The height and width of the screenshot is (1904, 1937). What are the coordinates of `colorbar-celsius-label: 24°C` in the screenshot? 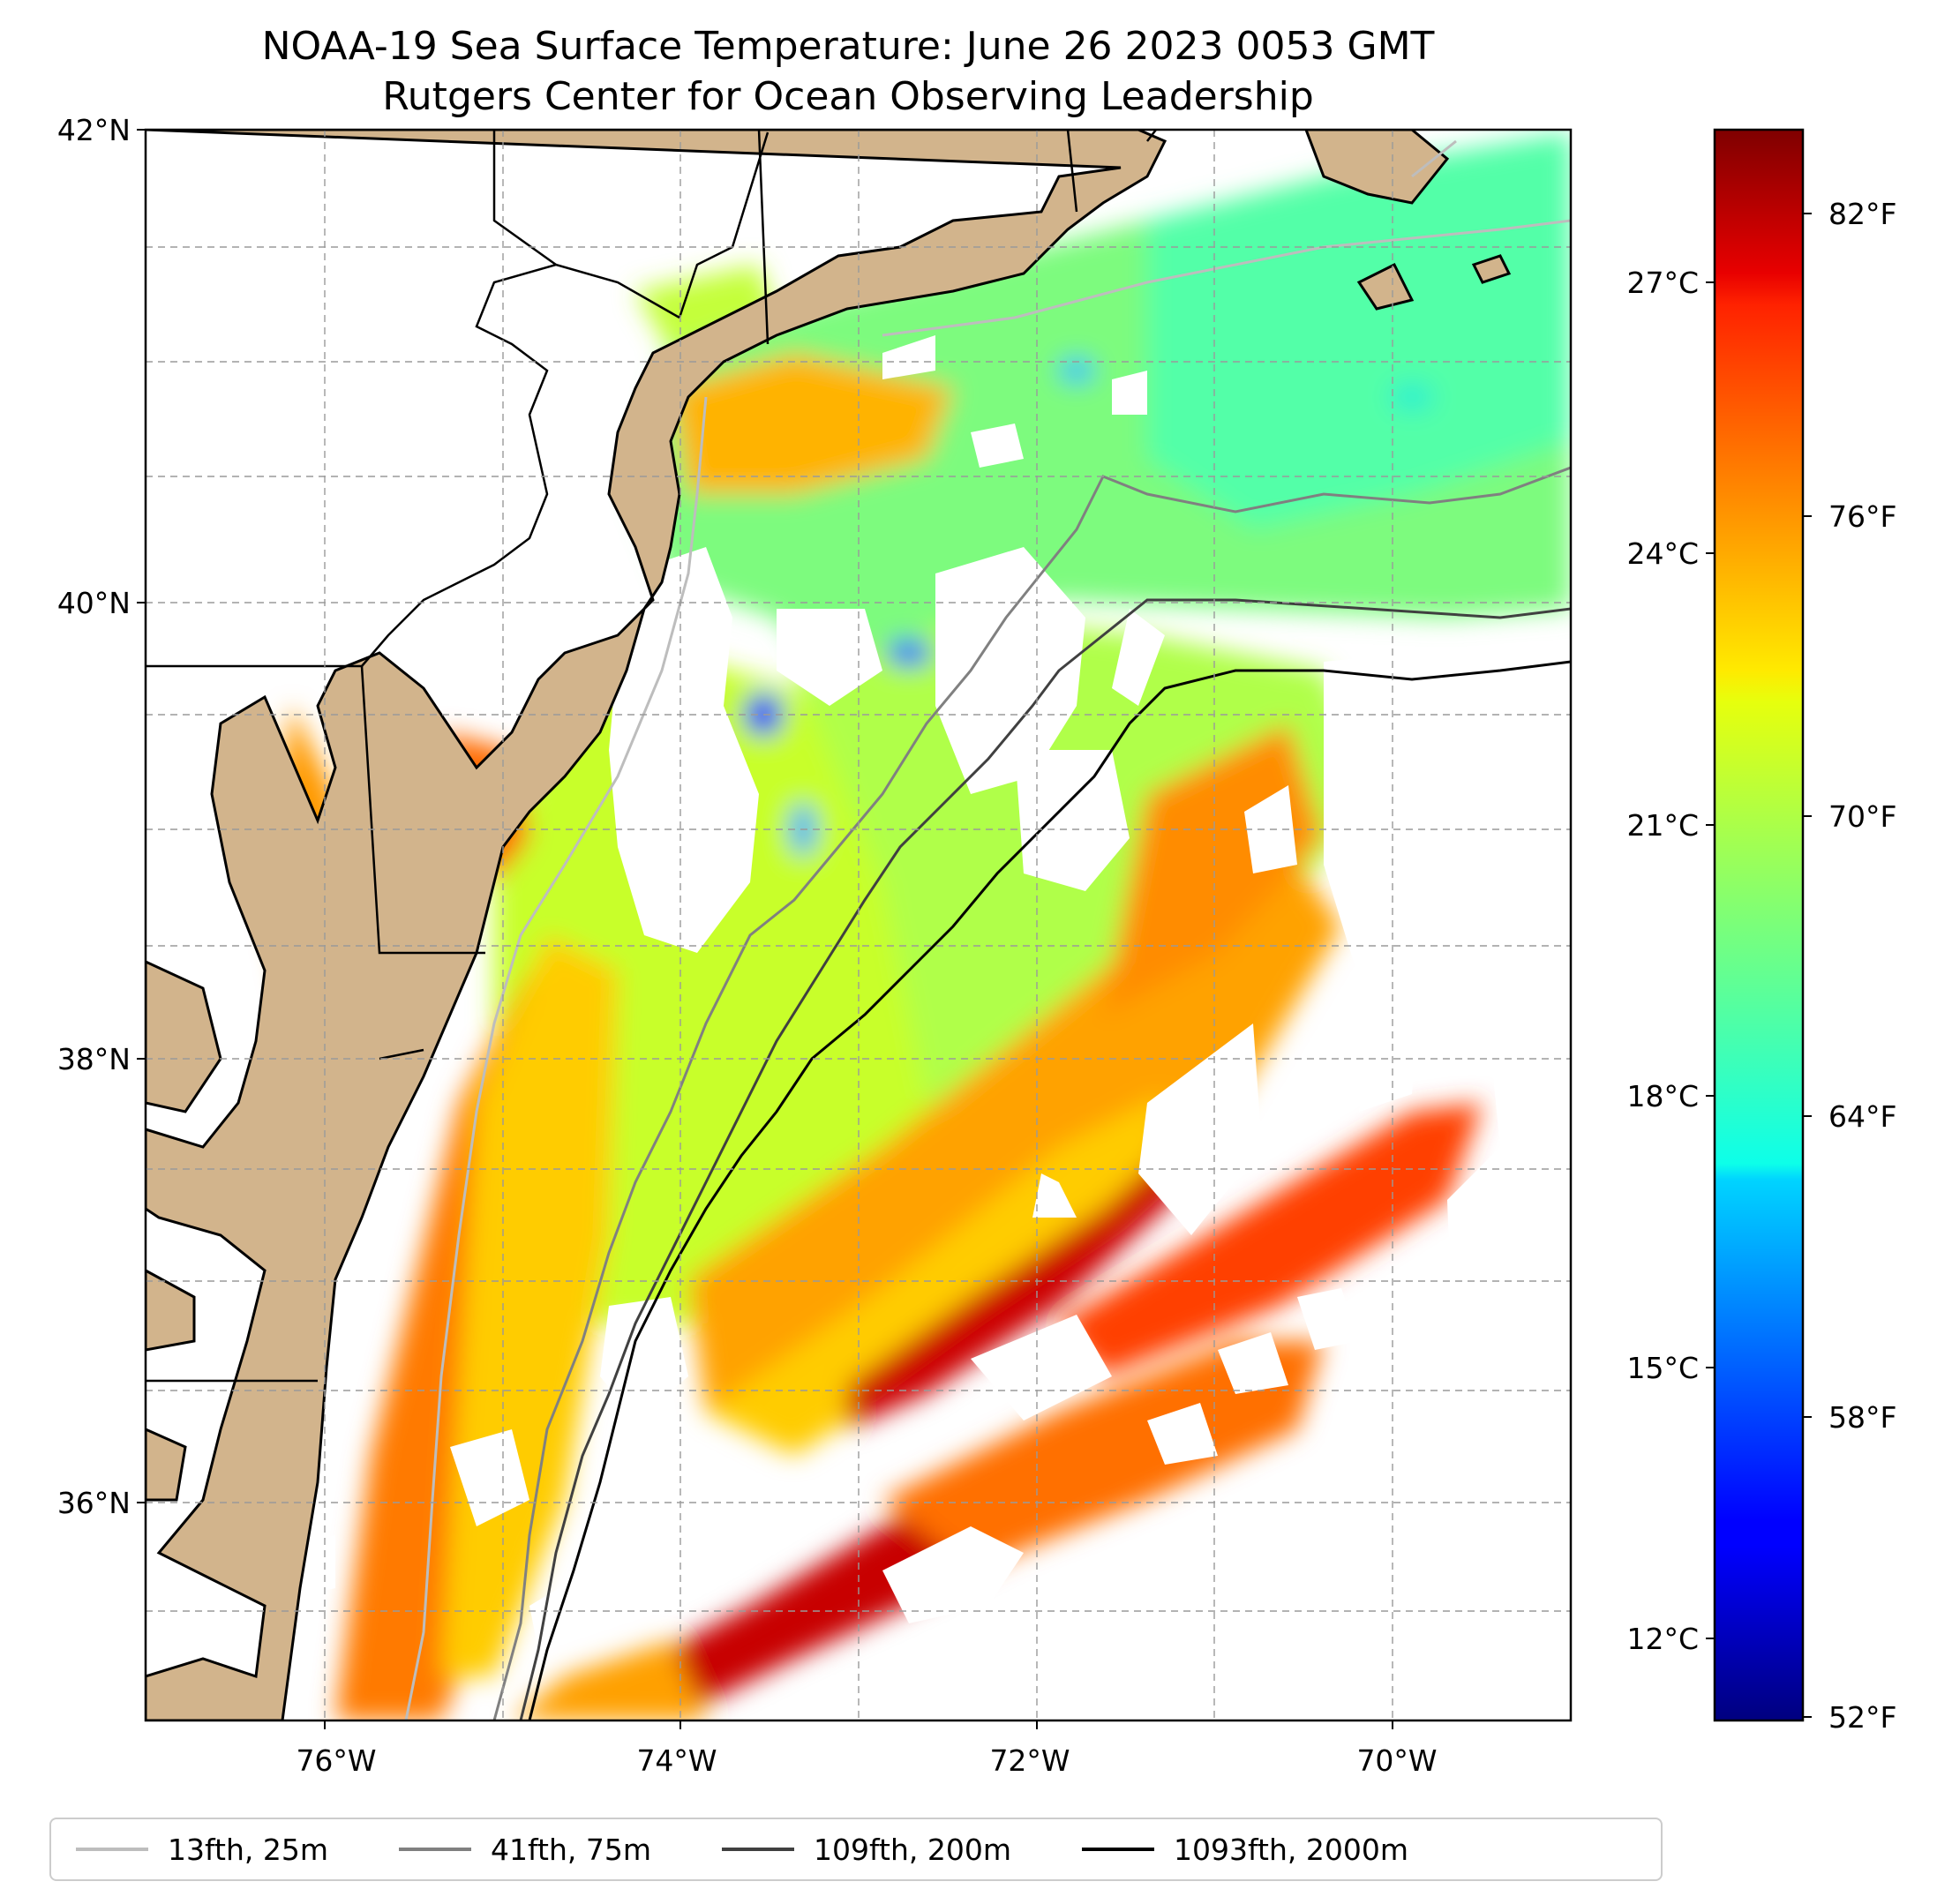 It's located at (1663, 553).